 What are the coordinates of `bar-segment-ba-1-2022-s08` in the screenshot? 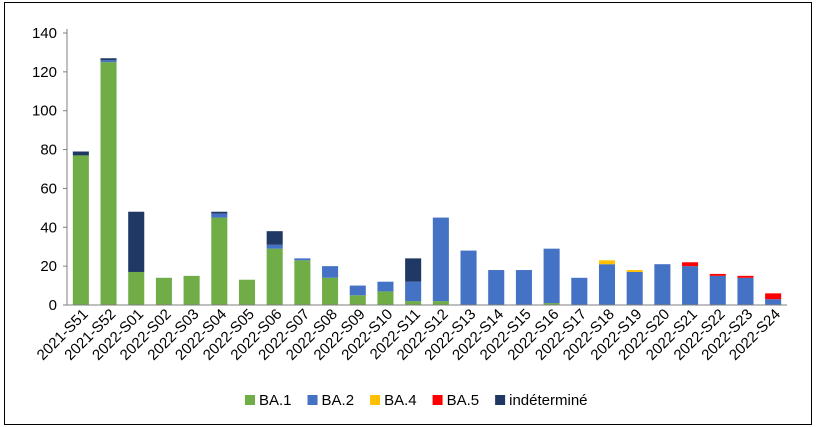 It's located at (330, 291).